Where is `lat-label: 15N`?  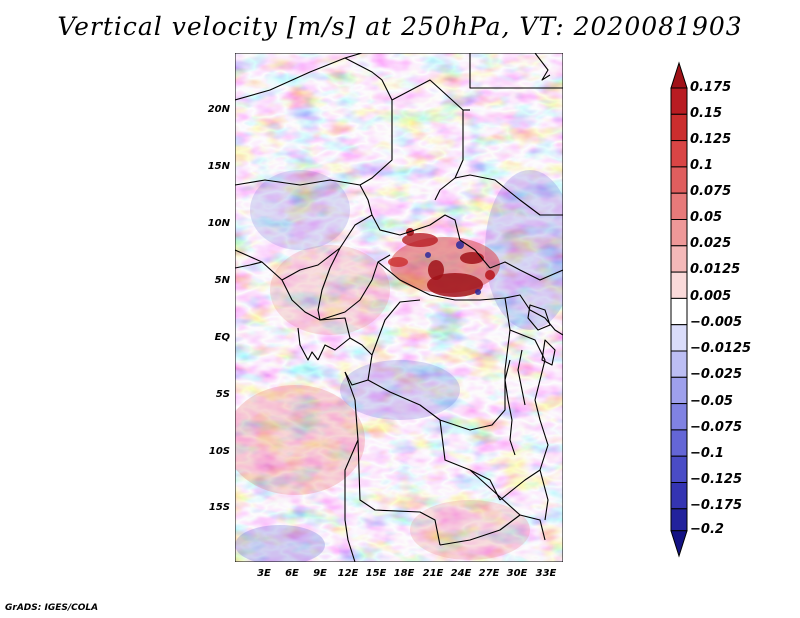
lat-label: 15N is located at coordinates (218, 166).